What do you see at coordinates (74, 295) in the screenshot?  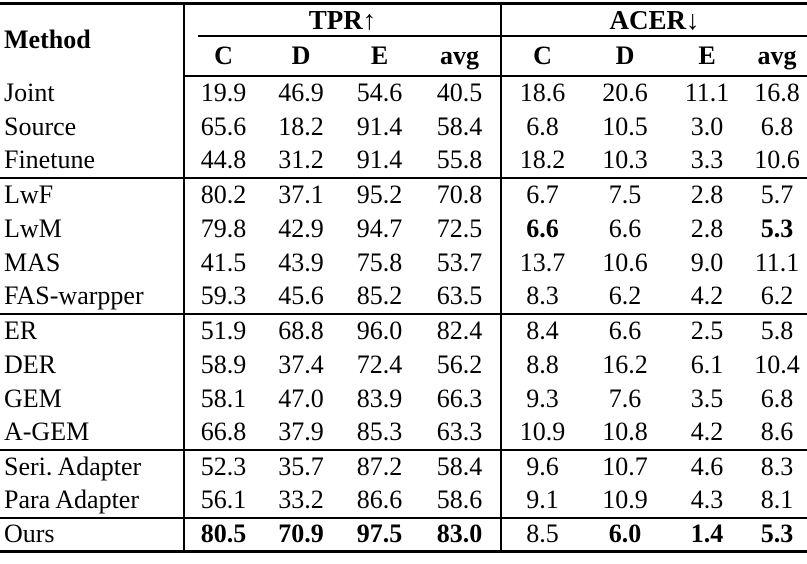 I see `method-cell: FAS-warpper` at bounding box center [74, 295].